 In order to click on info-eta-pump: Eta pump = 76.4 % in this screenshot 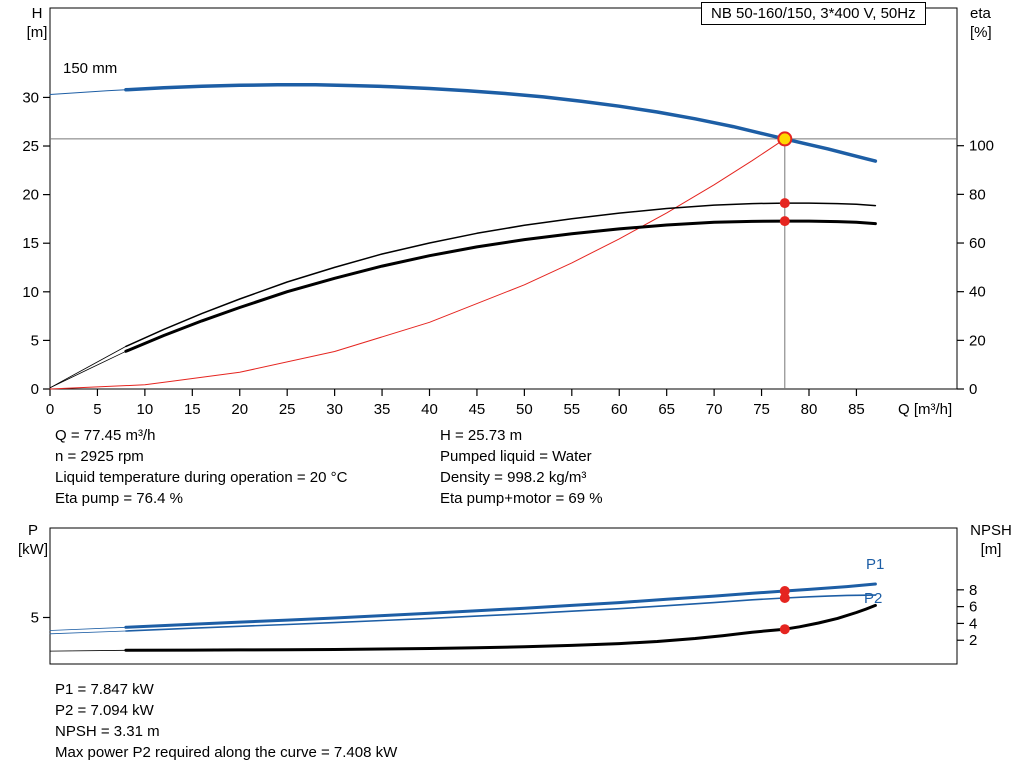, I will do `click(119, 498)`.